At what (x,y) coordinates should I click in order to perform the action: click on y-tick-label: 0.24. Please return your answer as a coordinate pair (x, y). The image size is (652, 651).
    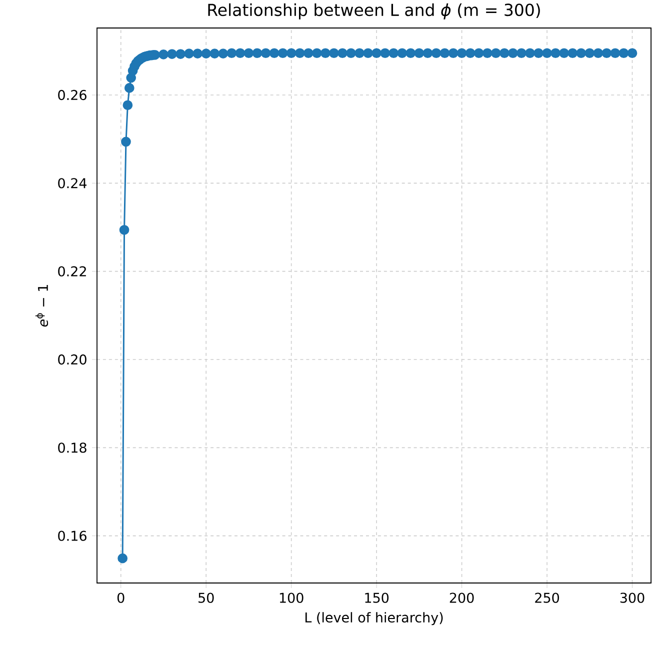
    Looking at the image, I should click on (72, 183).